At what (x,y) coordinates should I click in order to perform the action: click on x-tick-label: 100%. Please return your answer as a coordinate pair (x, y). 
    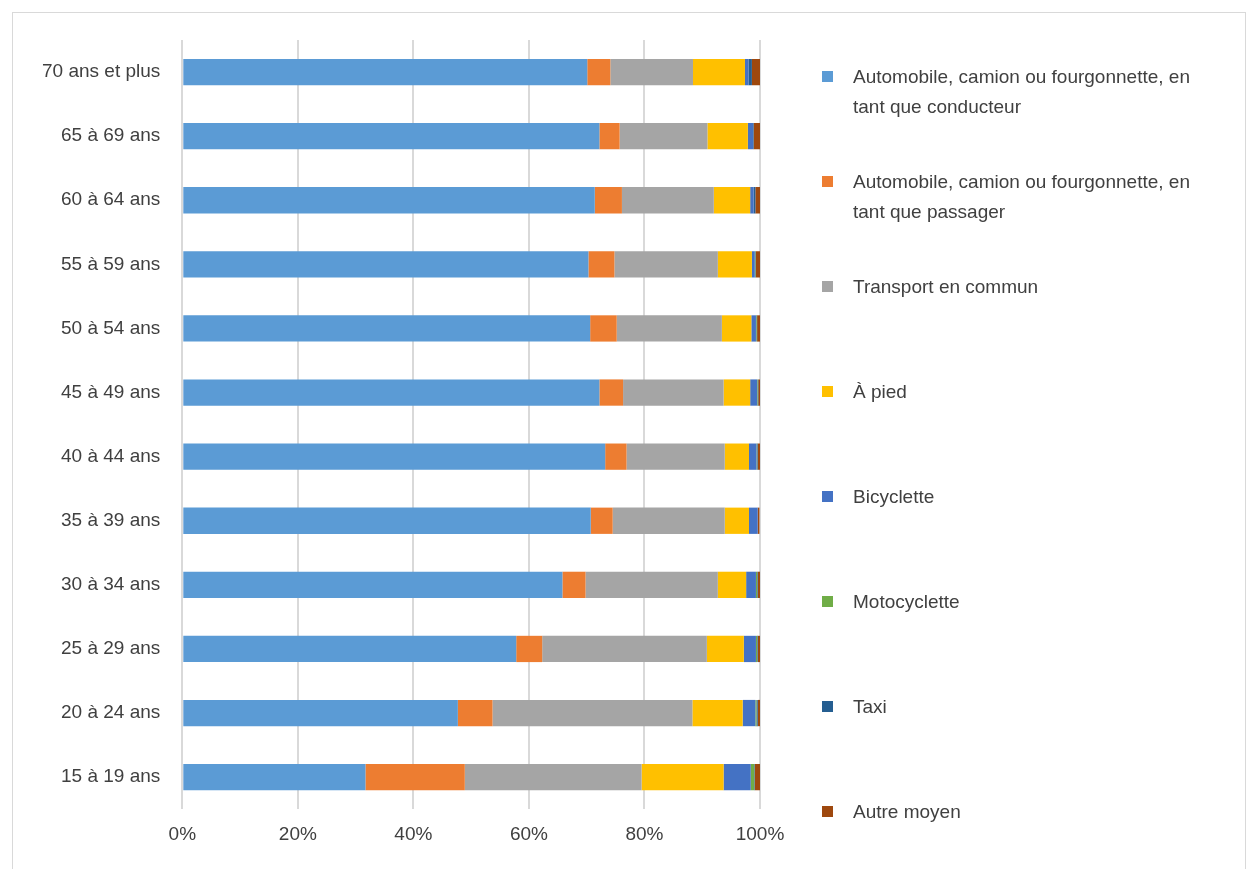
    Looking at the image, I should click on (760, 833).